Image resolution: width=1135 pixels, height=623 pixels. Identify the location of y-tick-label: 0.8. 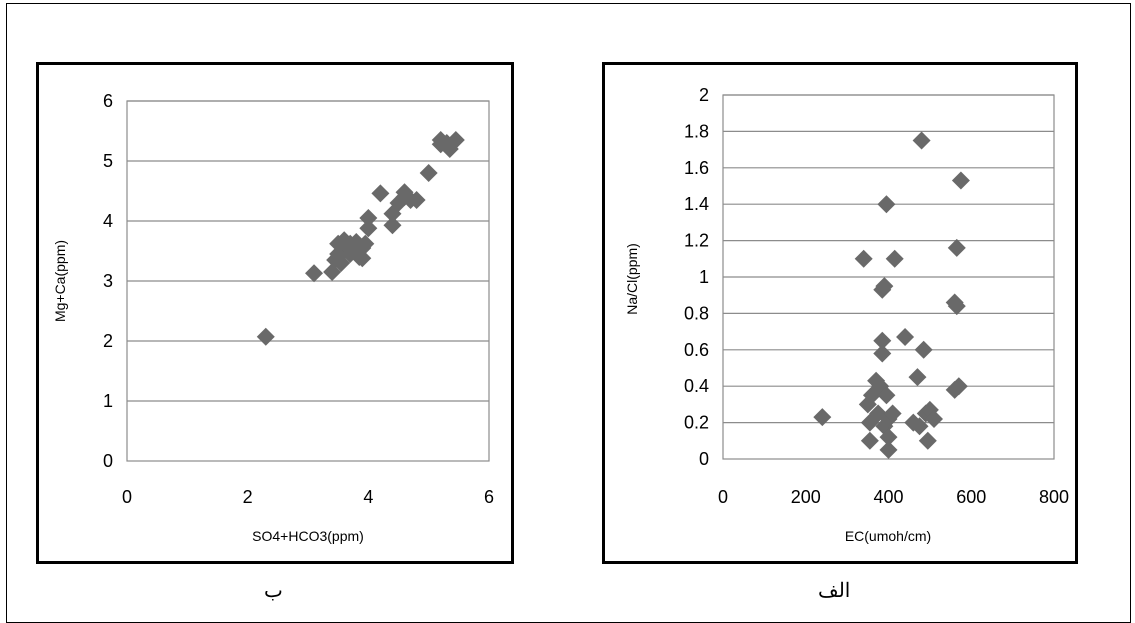
(696, 313).